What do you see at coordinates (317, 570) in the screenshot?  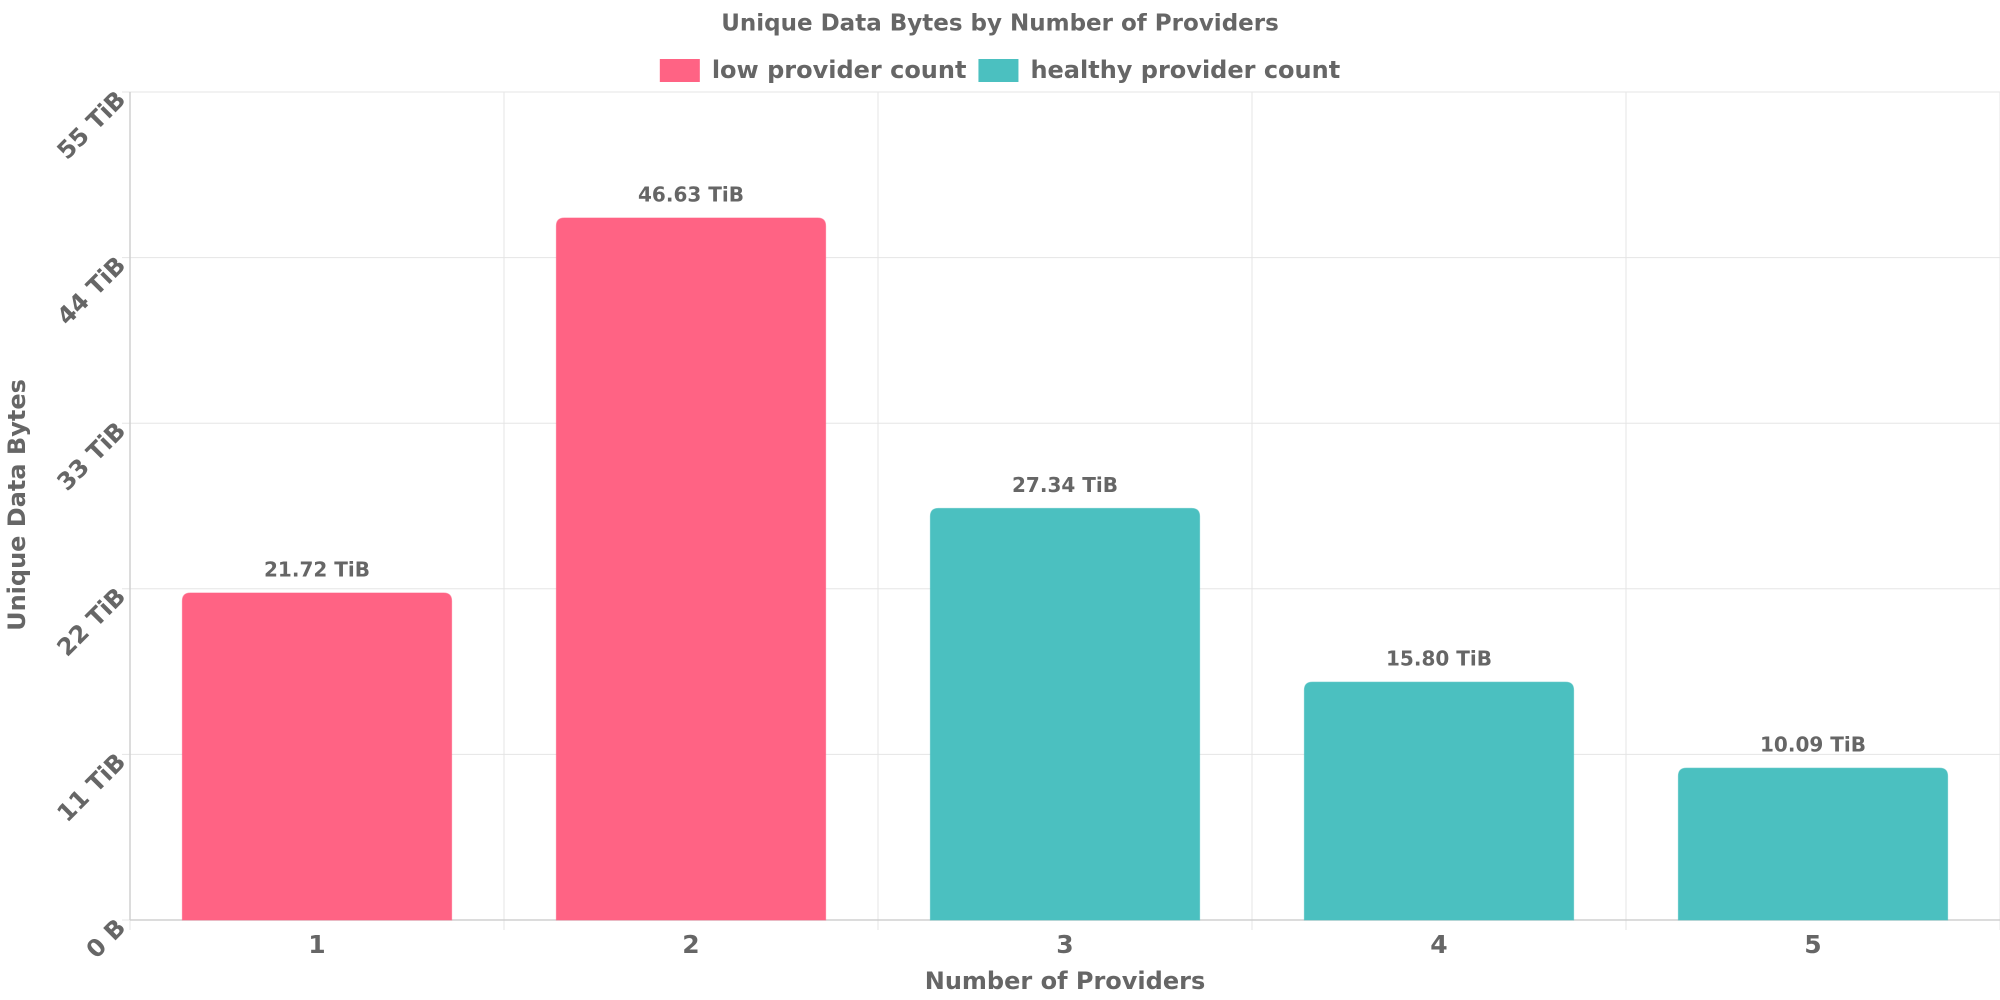 I see `value-label: 21.72 TiB` at bounding box center [317, 570].